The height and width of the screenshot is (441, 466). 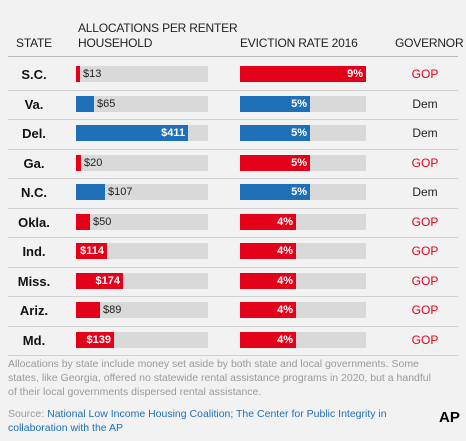 I want to click on eviction-value-label: 9%, so click(x=355, y=74).